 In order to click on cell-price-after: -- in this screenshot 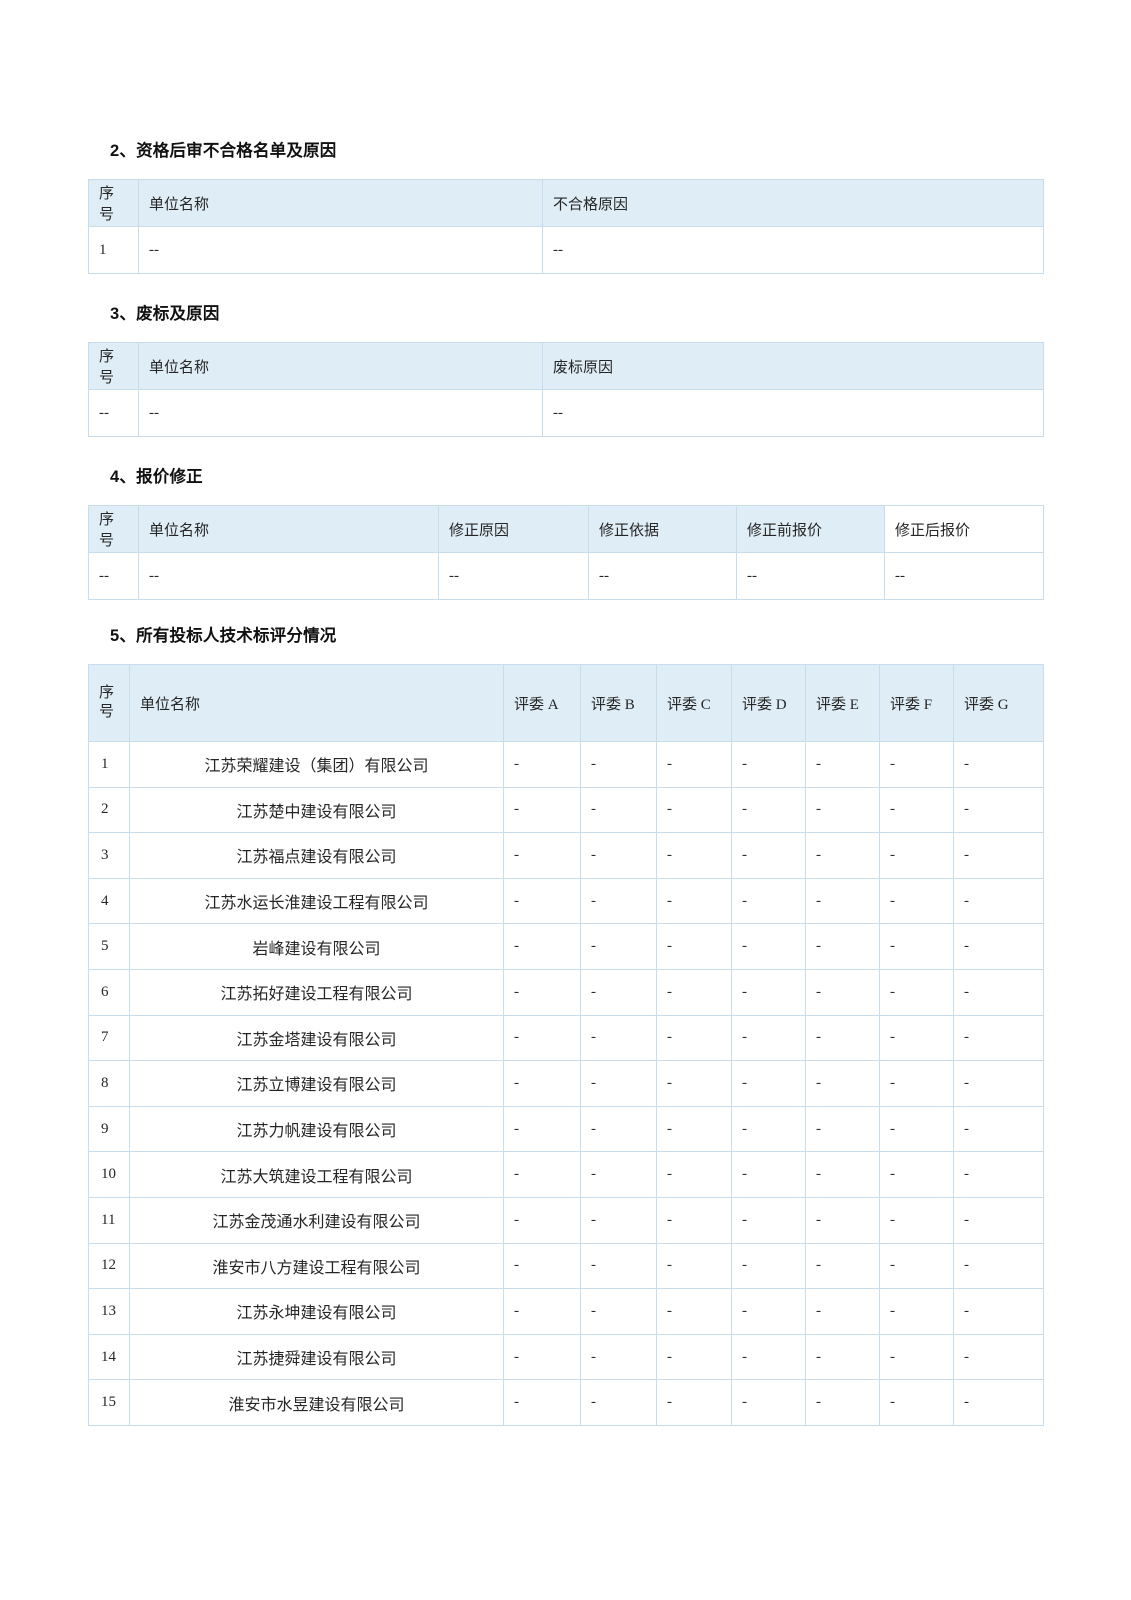, I will do `click(964, 576)`.